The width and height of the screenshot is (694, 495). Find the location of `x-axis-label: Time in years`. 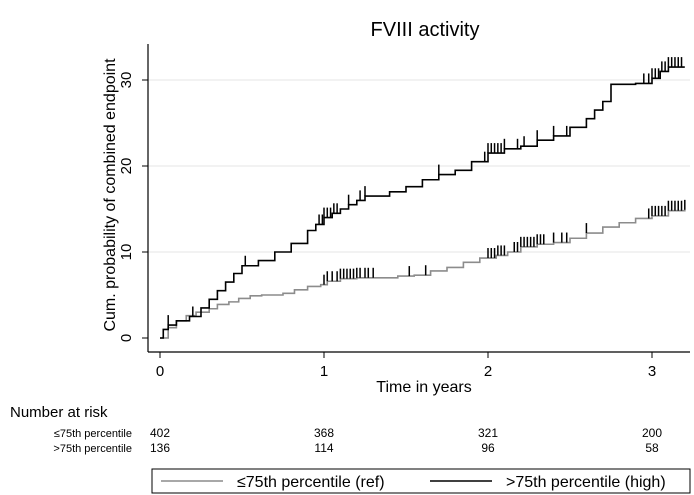

x-axis-label: Time in years is located at coordinates (423, 387).